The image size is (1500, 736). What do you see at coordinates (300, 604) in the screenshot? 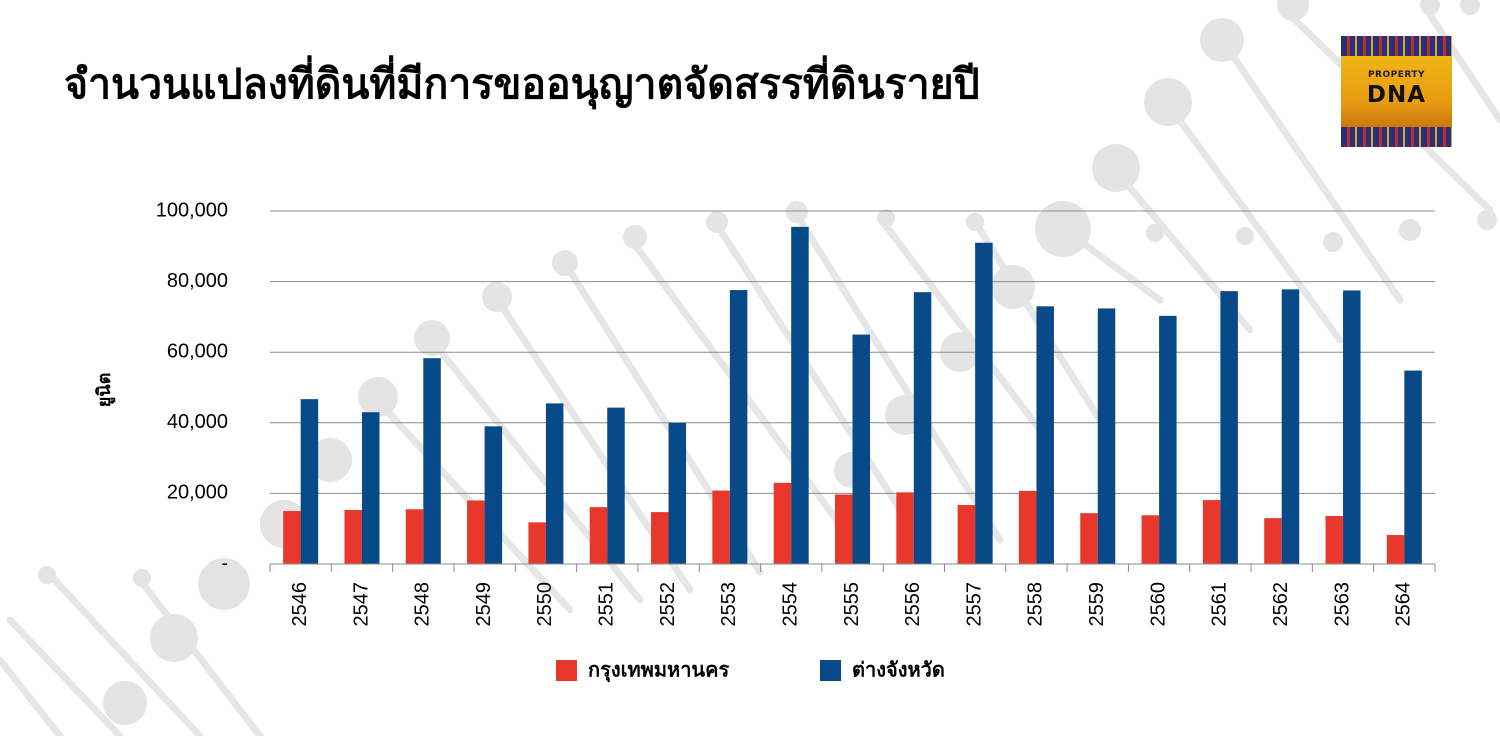
I see `x-tick-label: 2546` at bounding box center [300, 604].